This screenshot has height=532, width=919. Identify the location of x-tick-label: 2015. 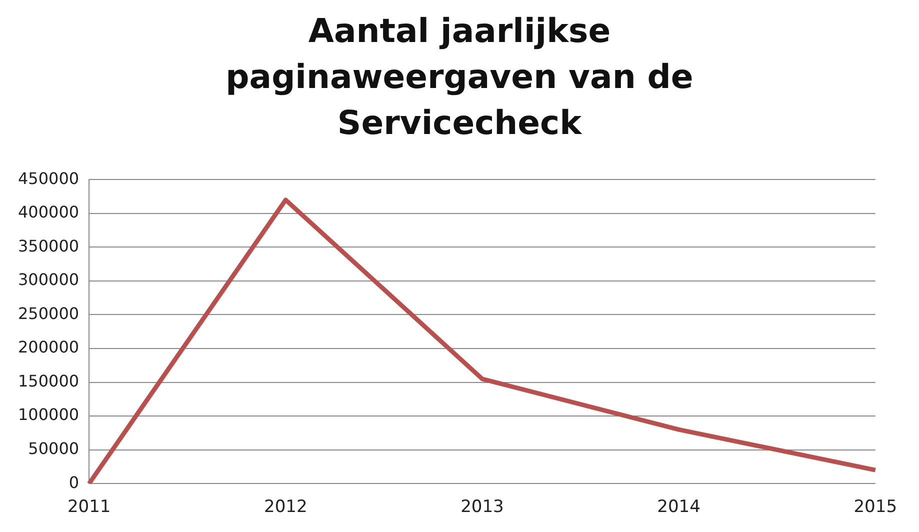
(875, 507).